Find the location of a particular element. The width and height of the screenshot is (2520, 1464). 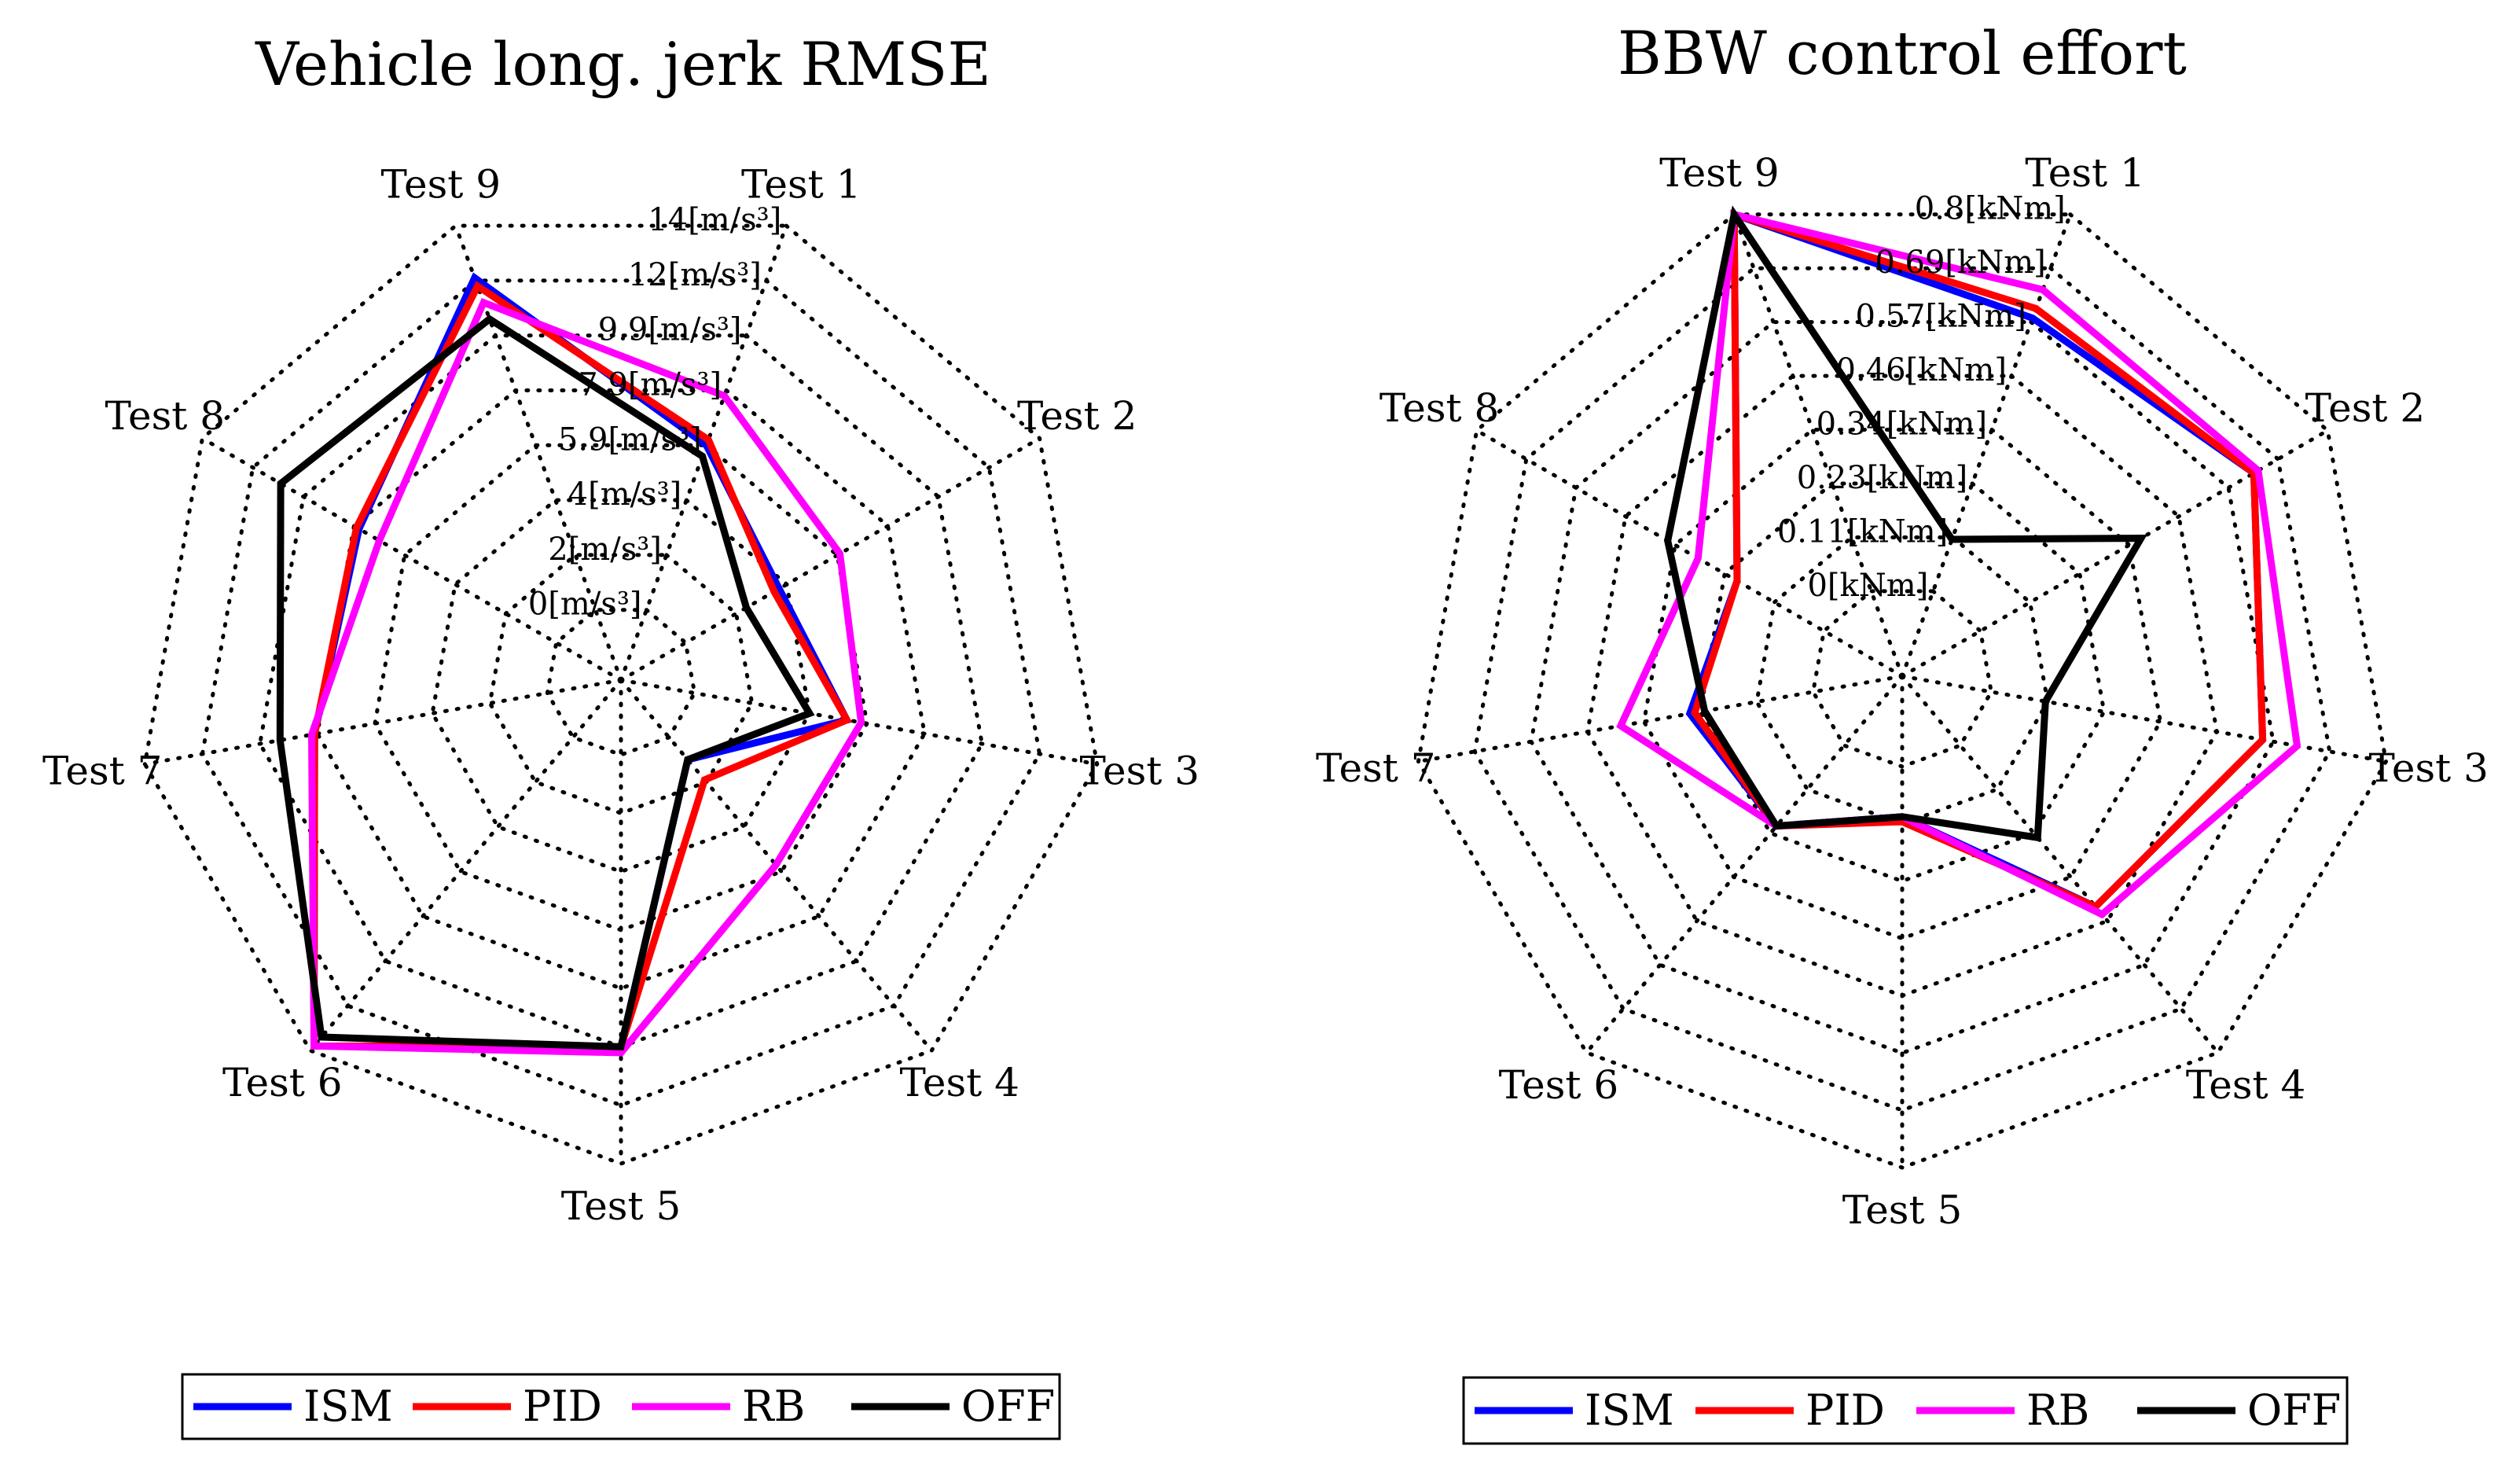

ring-label: 12[m/s³] is located at coordinates (695, 275).